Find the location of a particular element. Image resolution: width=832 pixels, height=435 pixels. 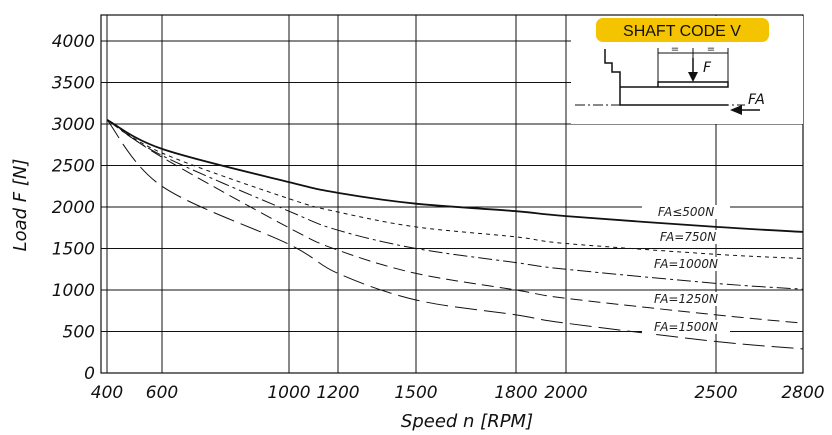

shaft-code-badge is located at coordinates (682, 30).